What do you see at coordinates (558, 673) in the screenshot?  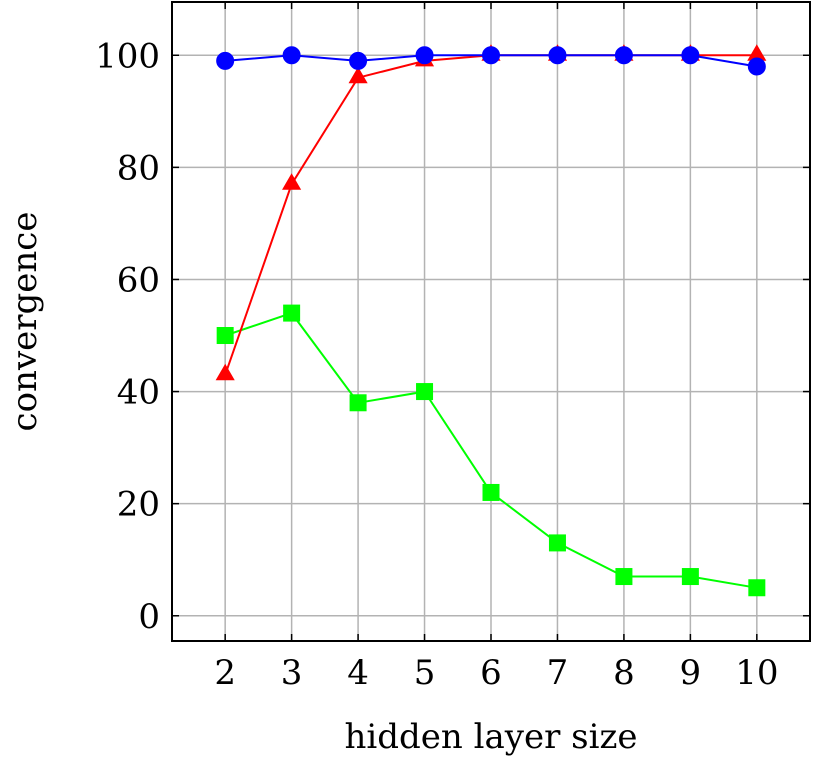 I see `x-tick-label: 7` at bounding box center [558, 673].